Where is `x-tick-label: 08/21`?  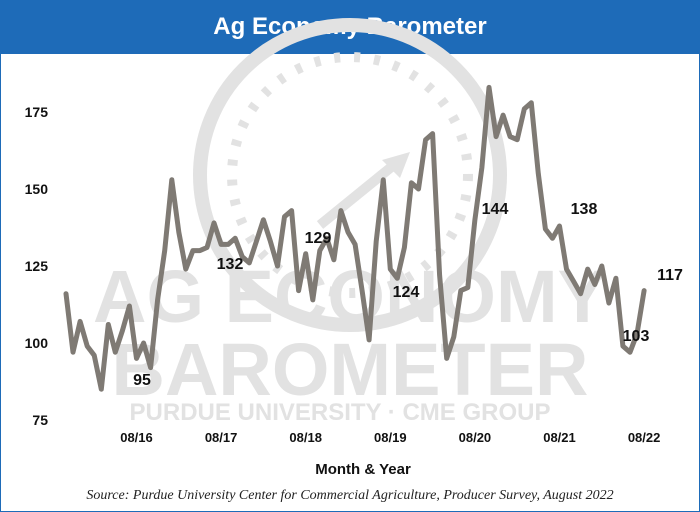
x-tick-label: 08/21 is located at coordinates (559, 437).